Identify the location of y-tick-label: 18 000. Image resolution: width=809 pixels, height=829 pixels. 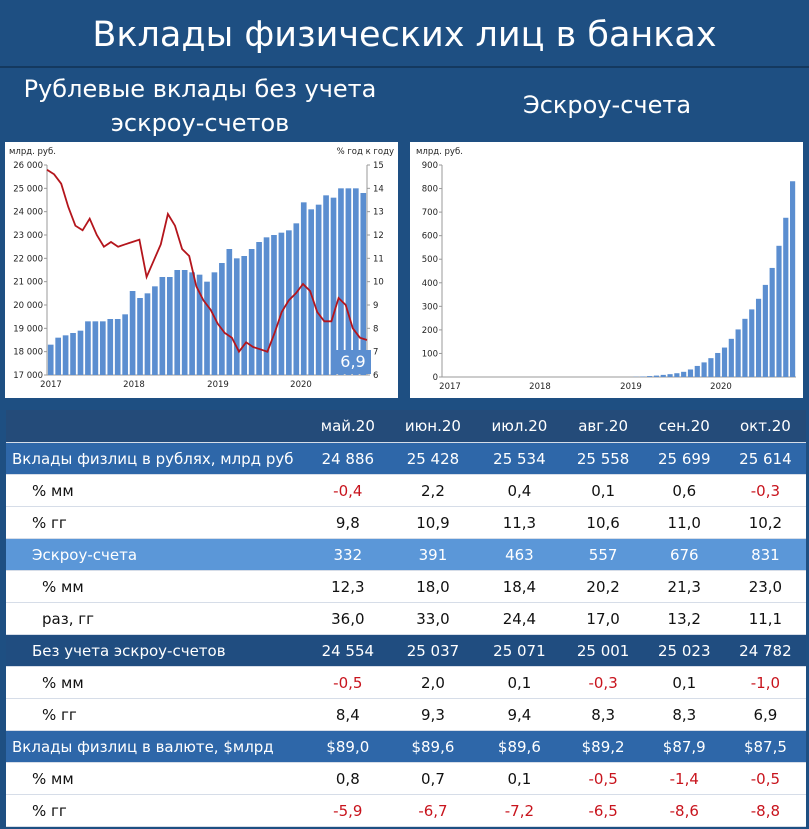
(28, 353).